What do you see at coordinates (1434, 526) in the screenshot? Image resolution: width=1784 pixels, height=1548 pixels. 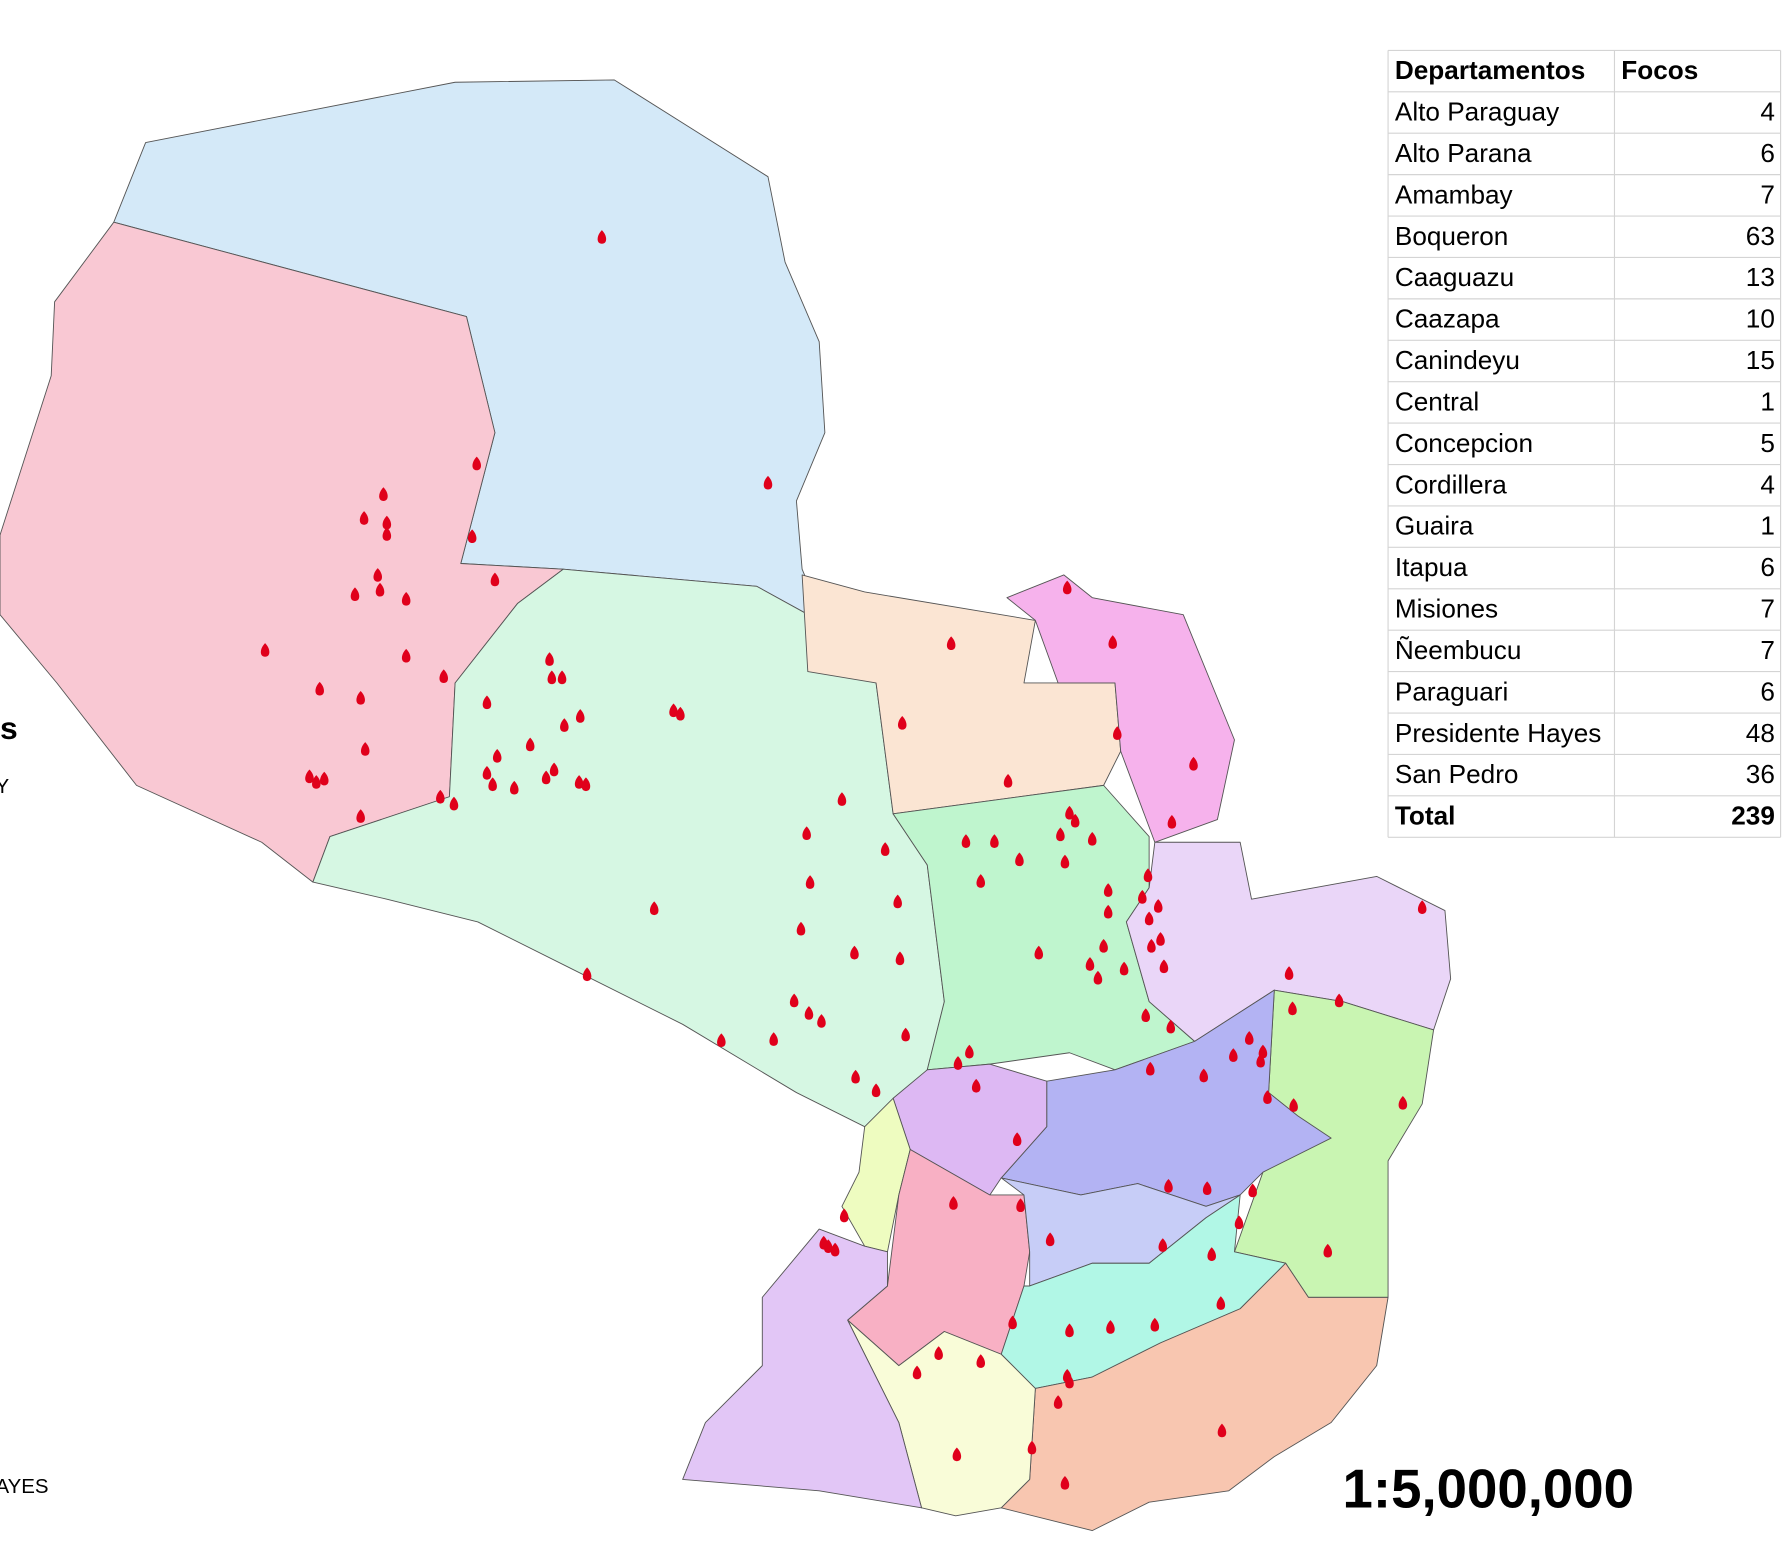 I see `table-cell: Guaira` at bounding box center [1434, 526].